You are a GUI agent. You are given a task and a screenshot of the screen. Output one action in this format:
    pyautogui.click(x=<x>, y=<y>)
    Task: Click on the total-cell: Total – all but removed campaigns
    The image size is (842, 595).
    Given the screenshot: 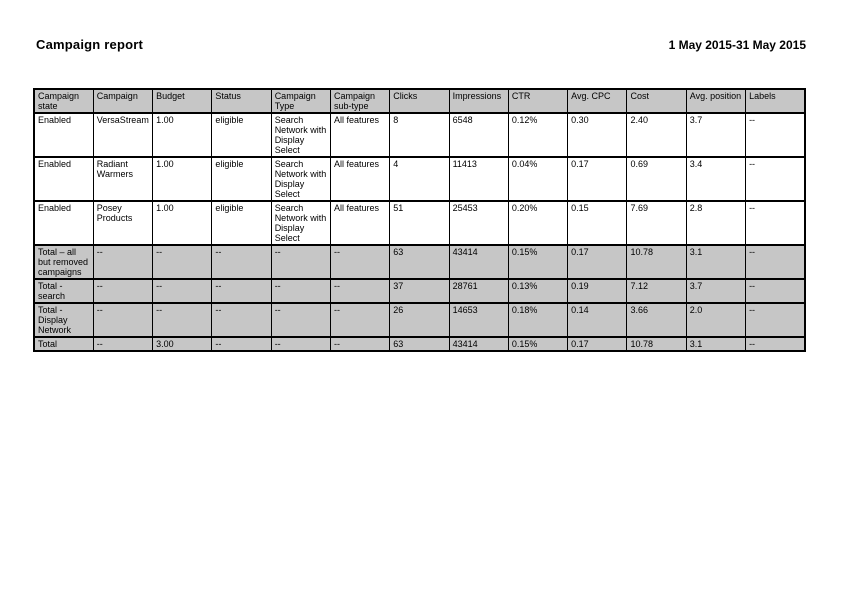 What is the action you would take?
    pyautogui.click(x=63, y=262)
    